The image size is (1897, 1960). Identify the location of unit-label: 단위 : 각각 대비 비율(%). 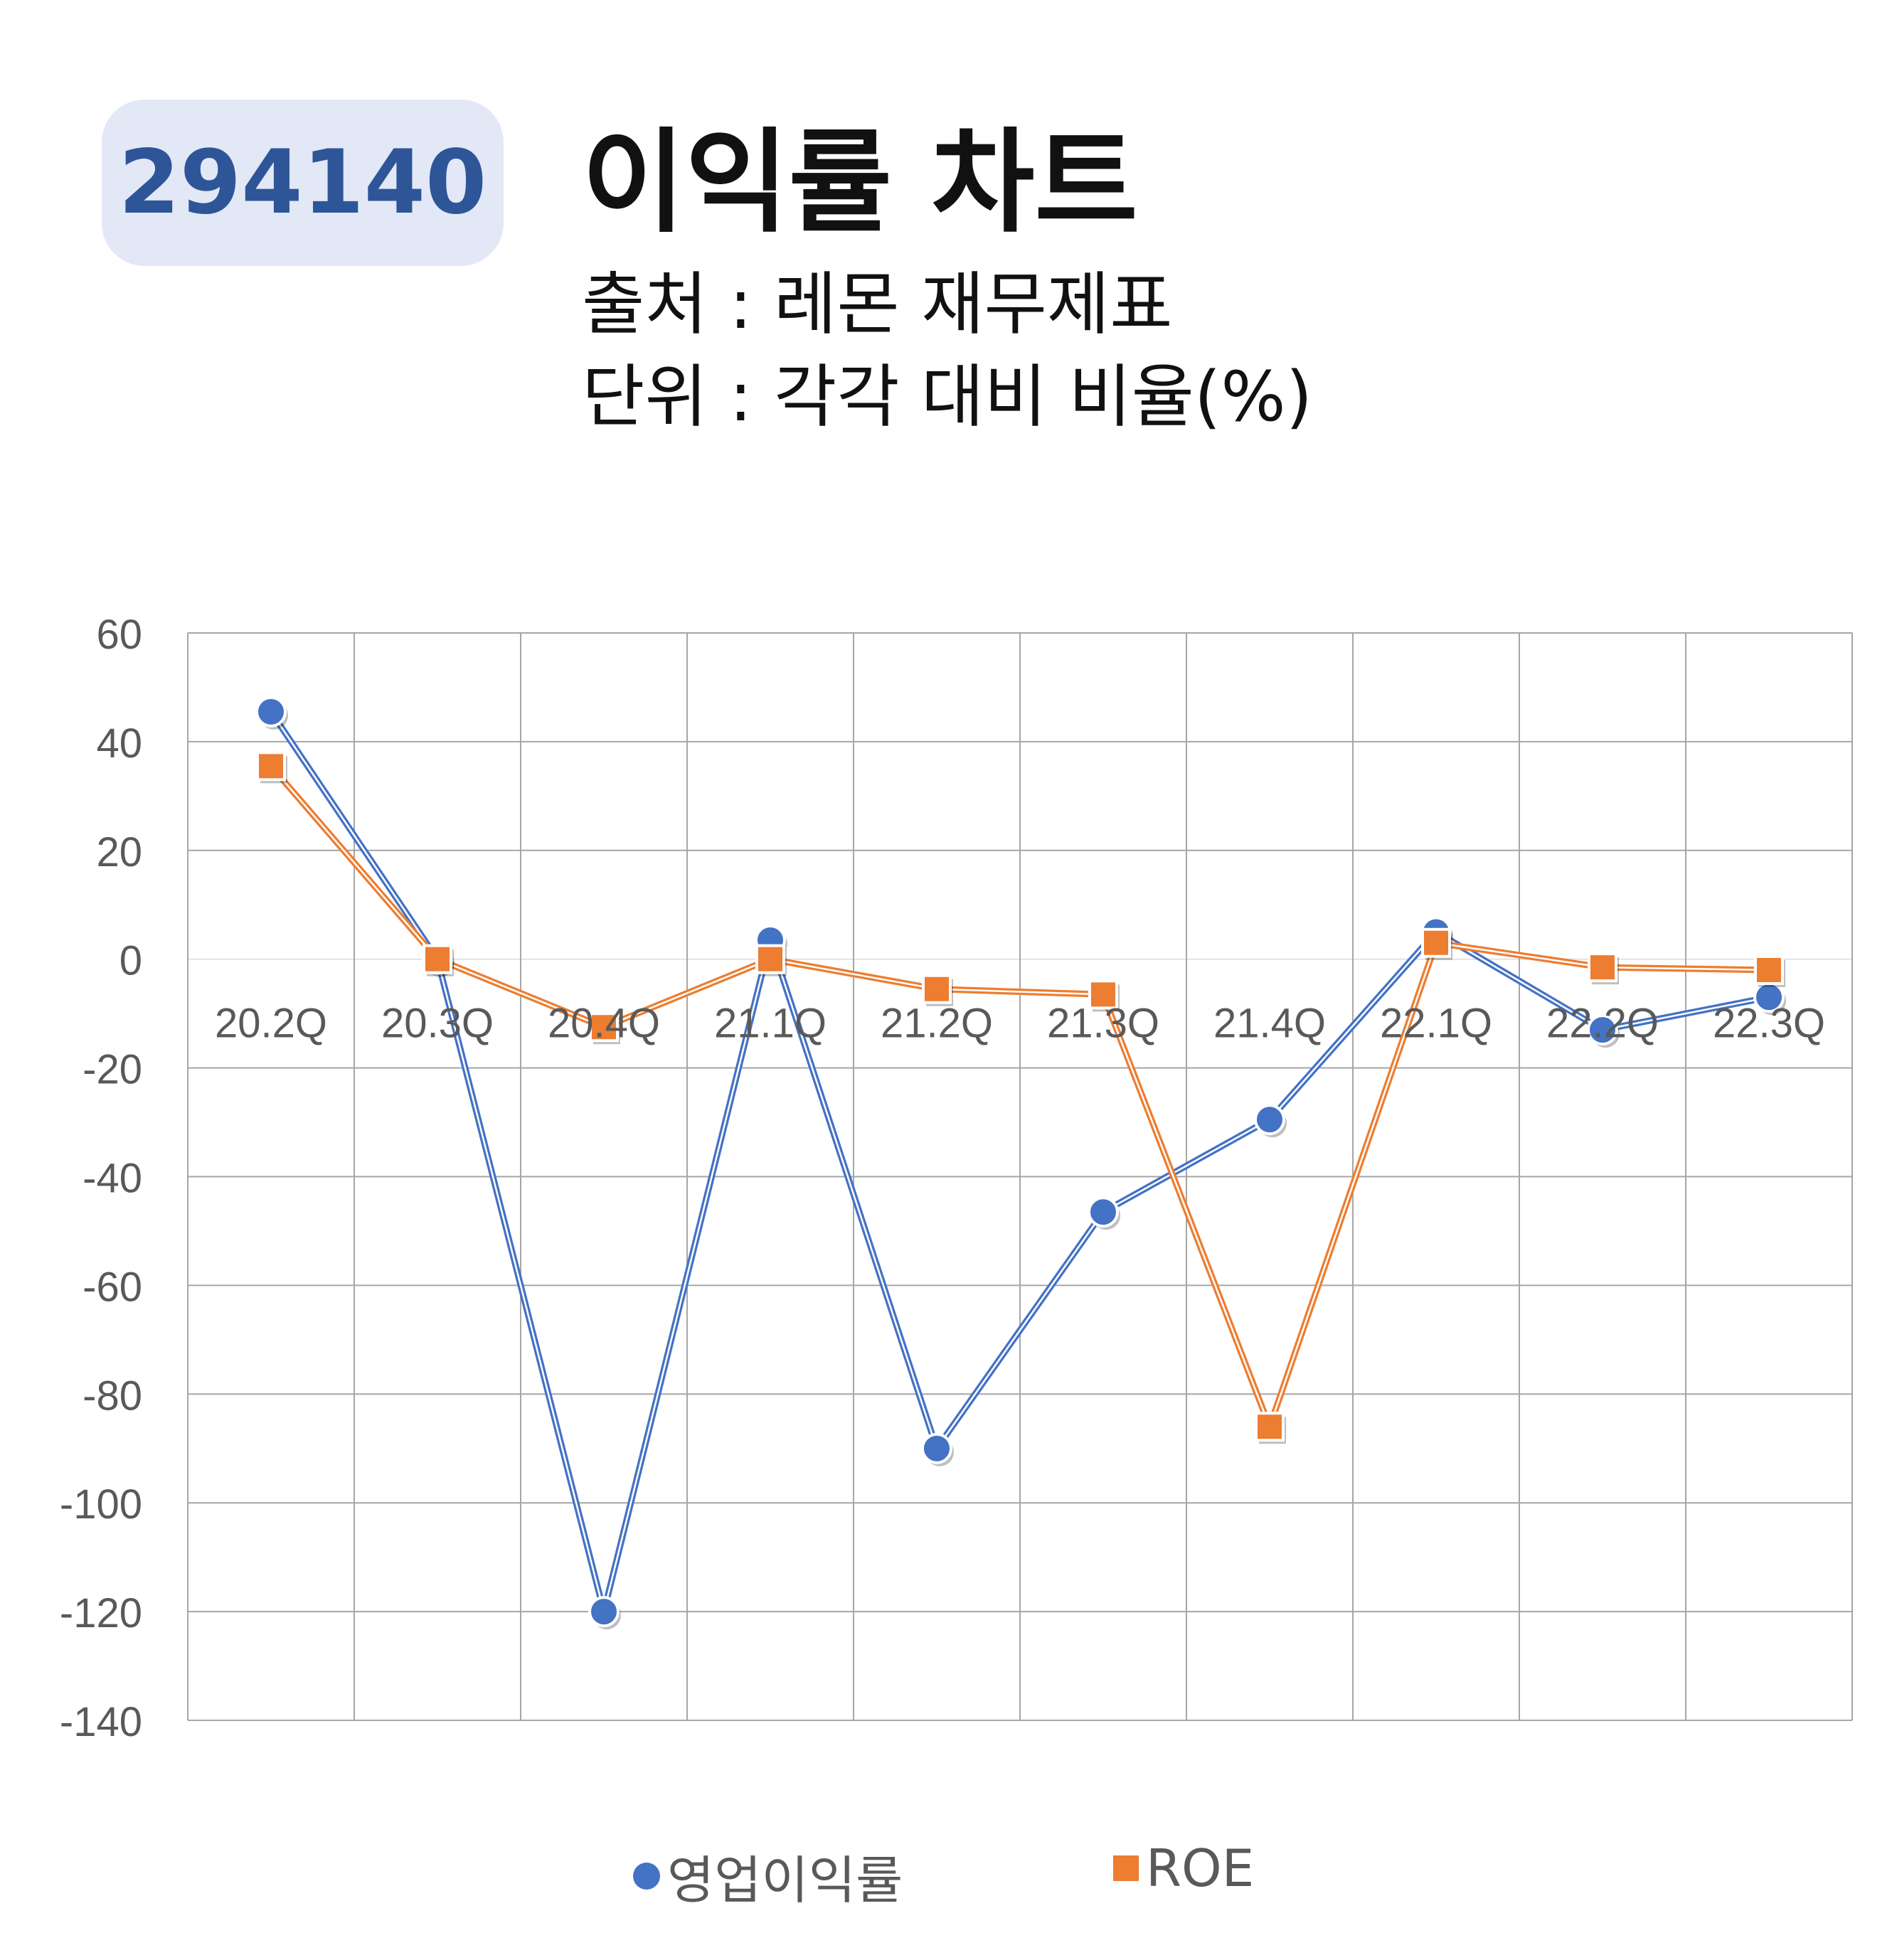
(948, 397).